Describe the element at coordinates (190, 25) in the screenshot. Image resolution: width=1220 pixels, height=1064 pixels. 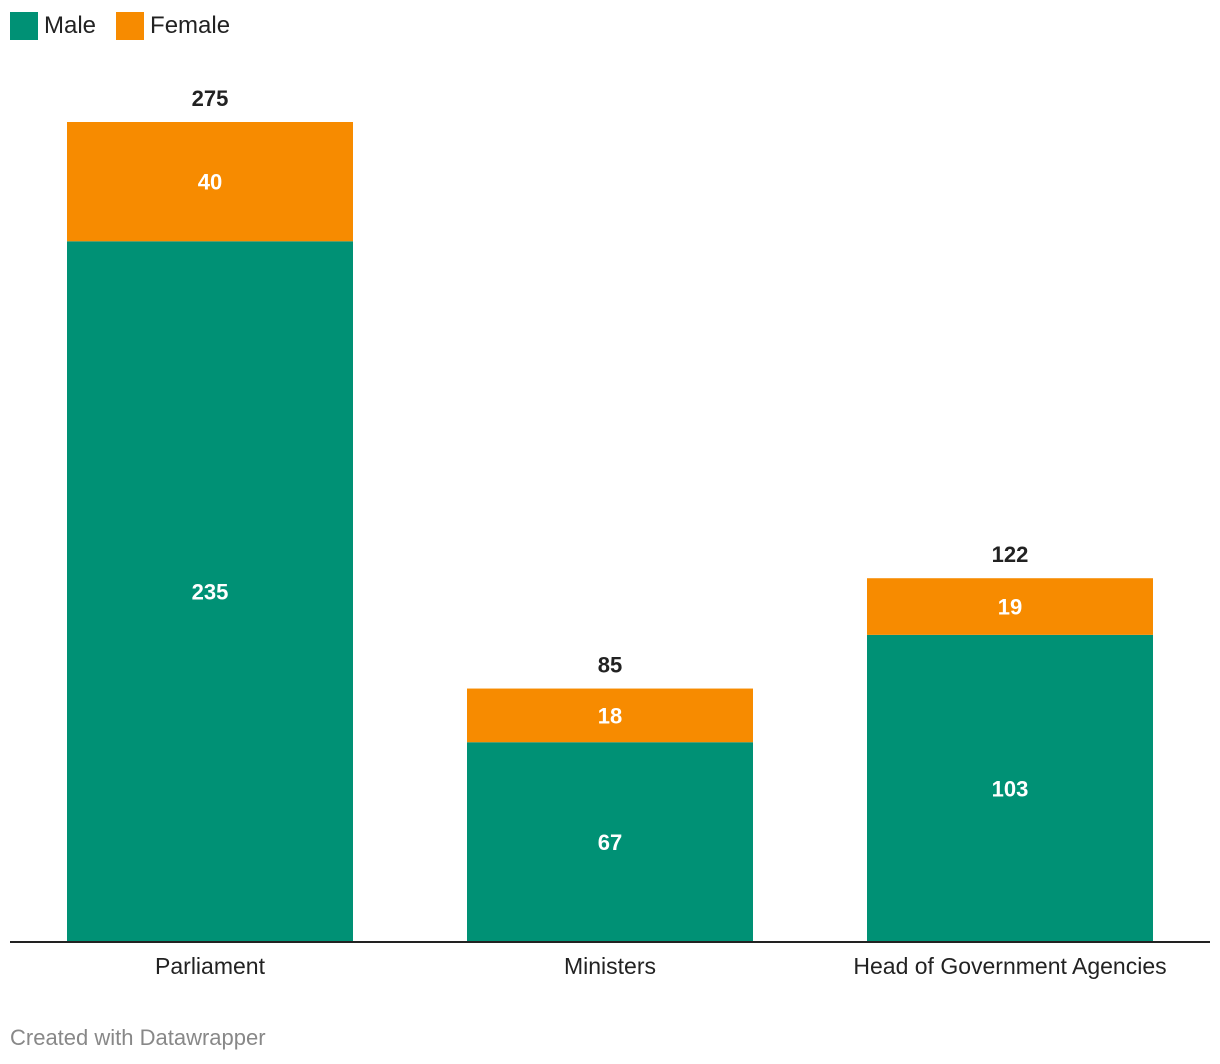
I see `legend-label-female: Female` at that location.